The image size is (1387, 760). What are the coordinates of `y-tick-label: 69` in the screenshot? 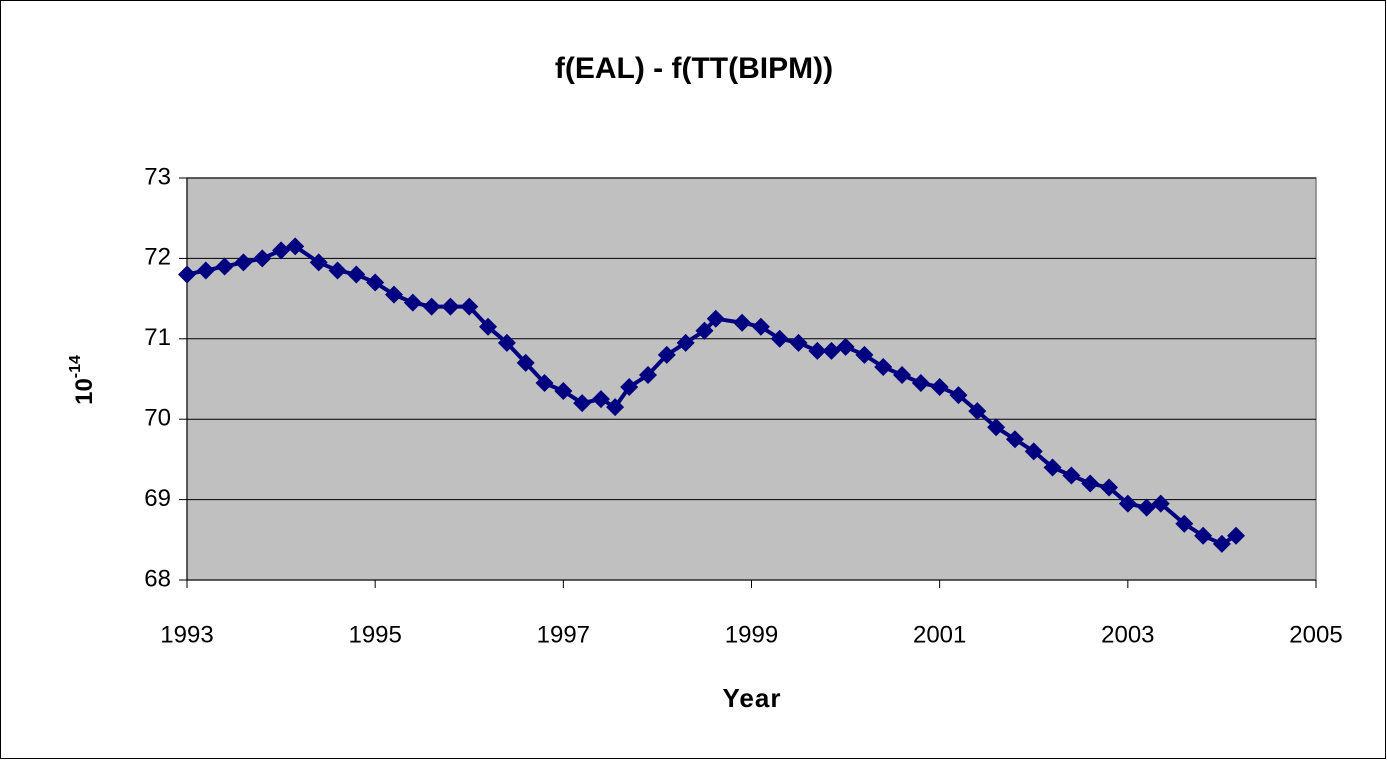 It's located at (157, 498).